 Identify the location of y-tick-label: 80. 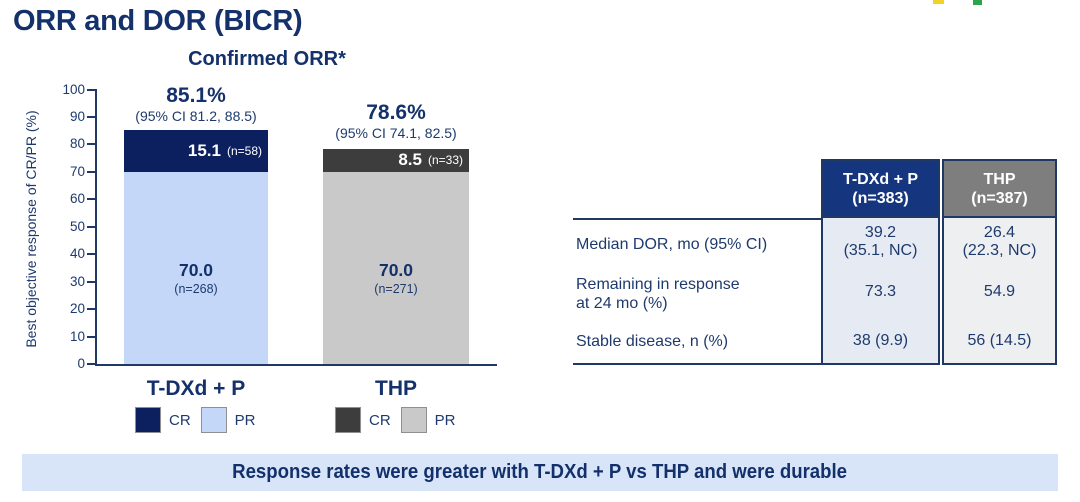
(77, 144).